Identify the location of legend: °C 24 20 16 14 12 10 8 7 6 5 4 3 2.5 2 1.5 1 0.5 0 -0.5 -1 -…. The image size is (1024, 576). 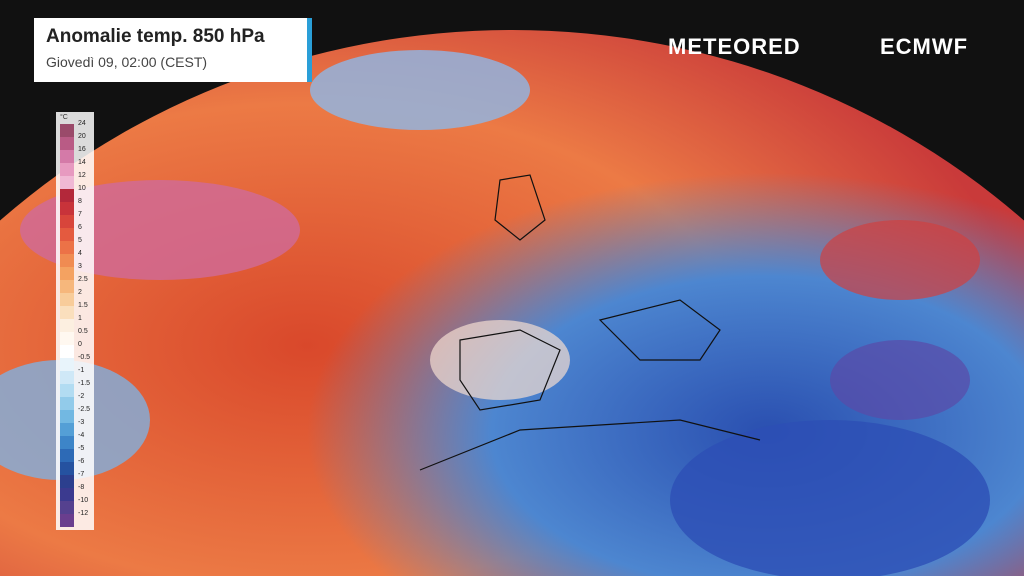
(75, 321).